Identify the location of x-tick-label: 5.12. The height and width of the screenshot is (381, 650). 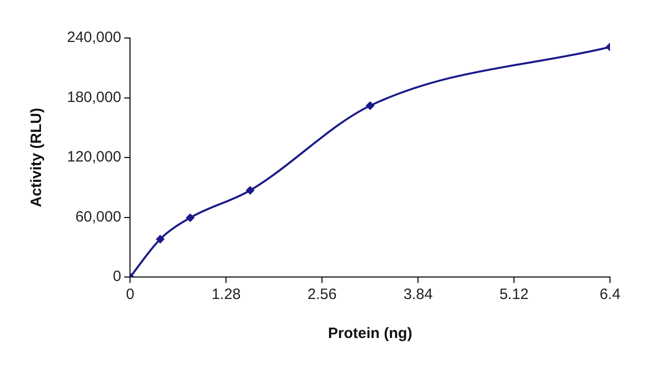
(514, 295).